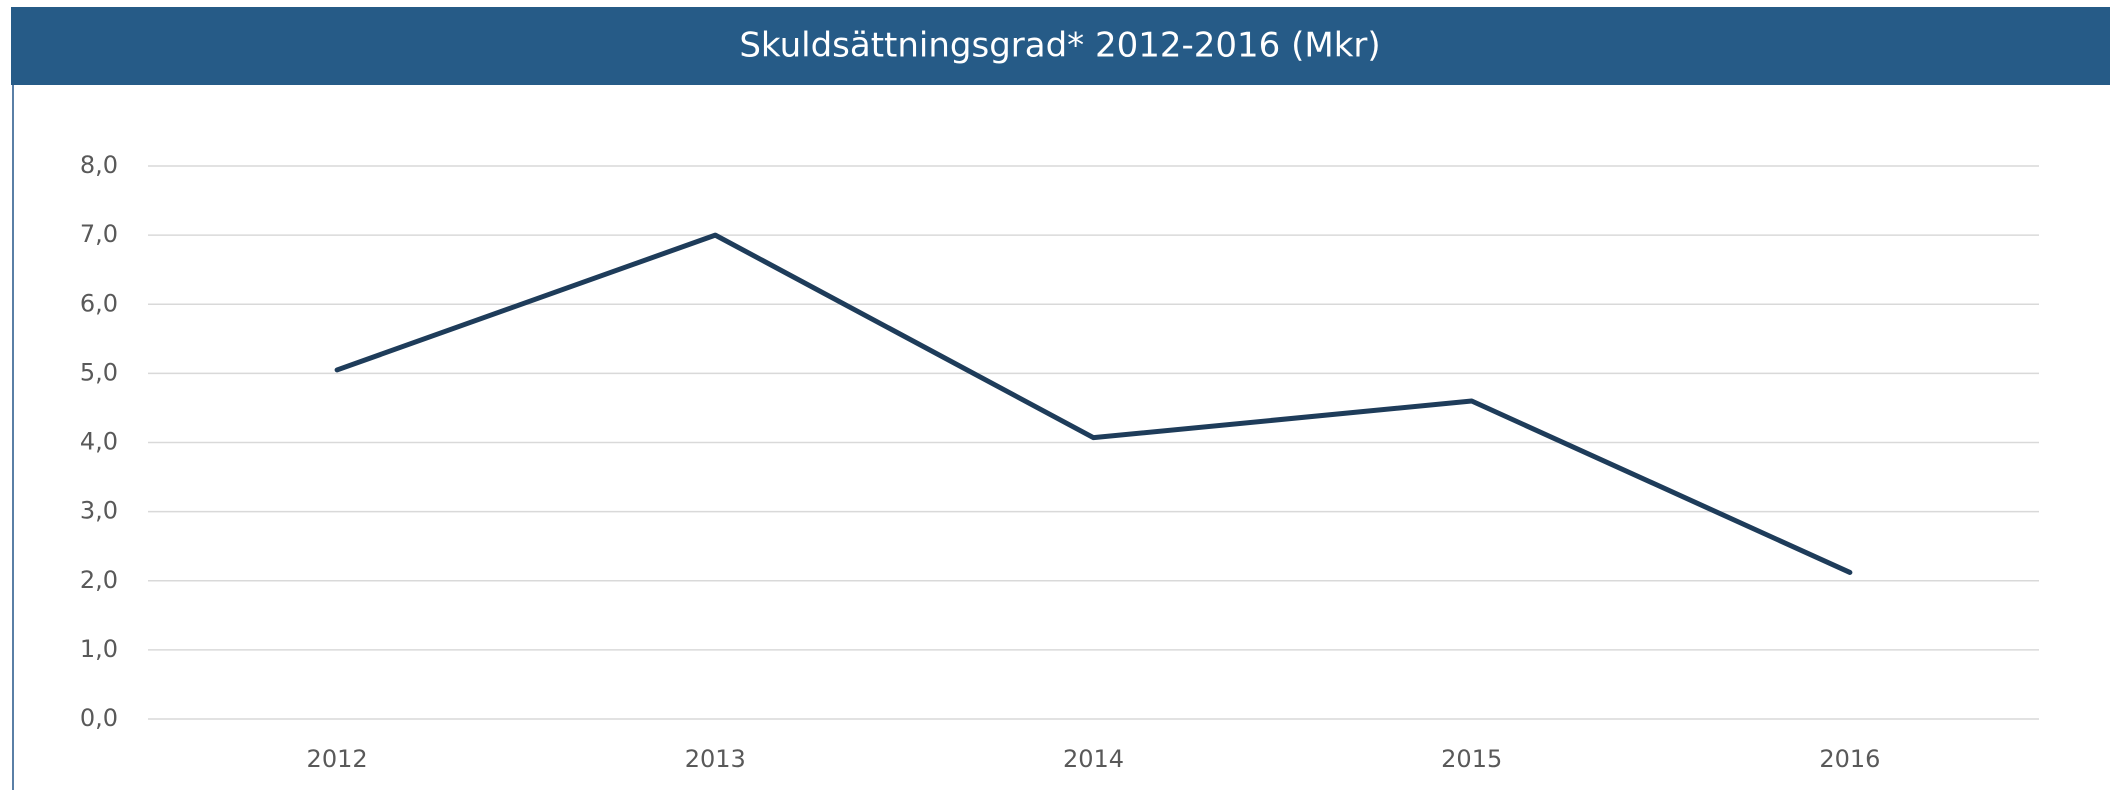 Image resolution: width=2110 pixels, height=790 pixels. I want to click on y-tick-label: 5,0, so click(99, 372).